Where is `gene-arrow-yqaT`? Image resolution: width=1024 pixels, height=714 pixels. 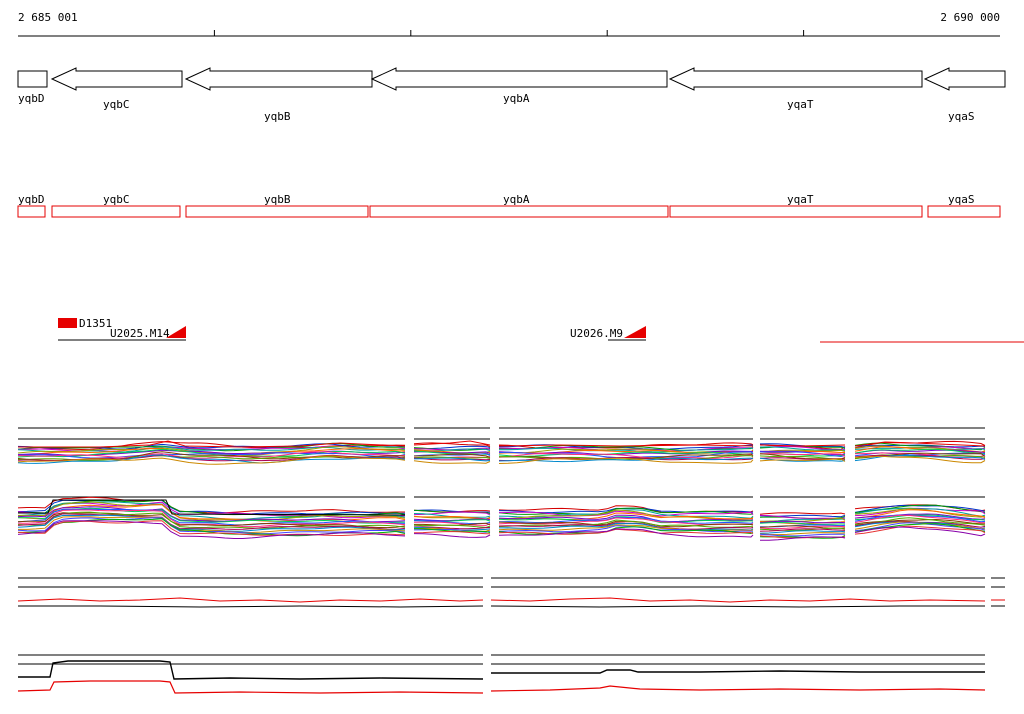 gene-arrow-yqaT is located at coordinates (795, 79).